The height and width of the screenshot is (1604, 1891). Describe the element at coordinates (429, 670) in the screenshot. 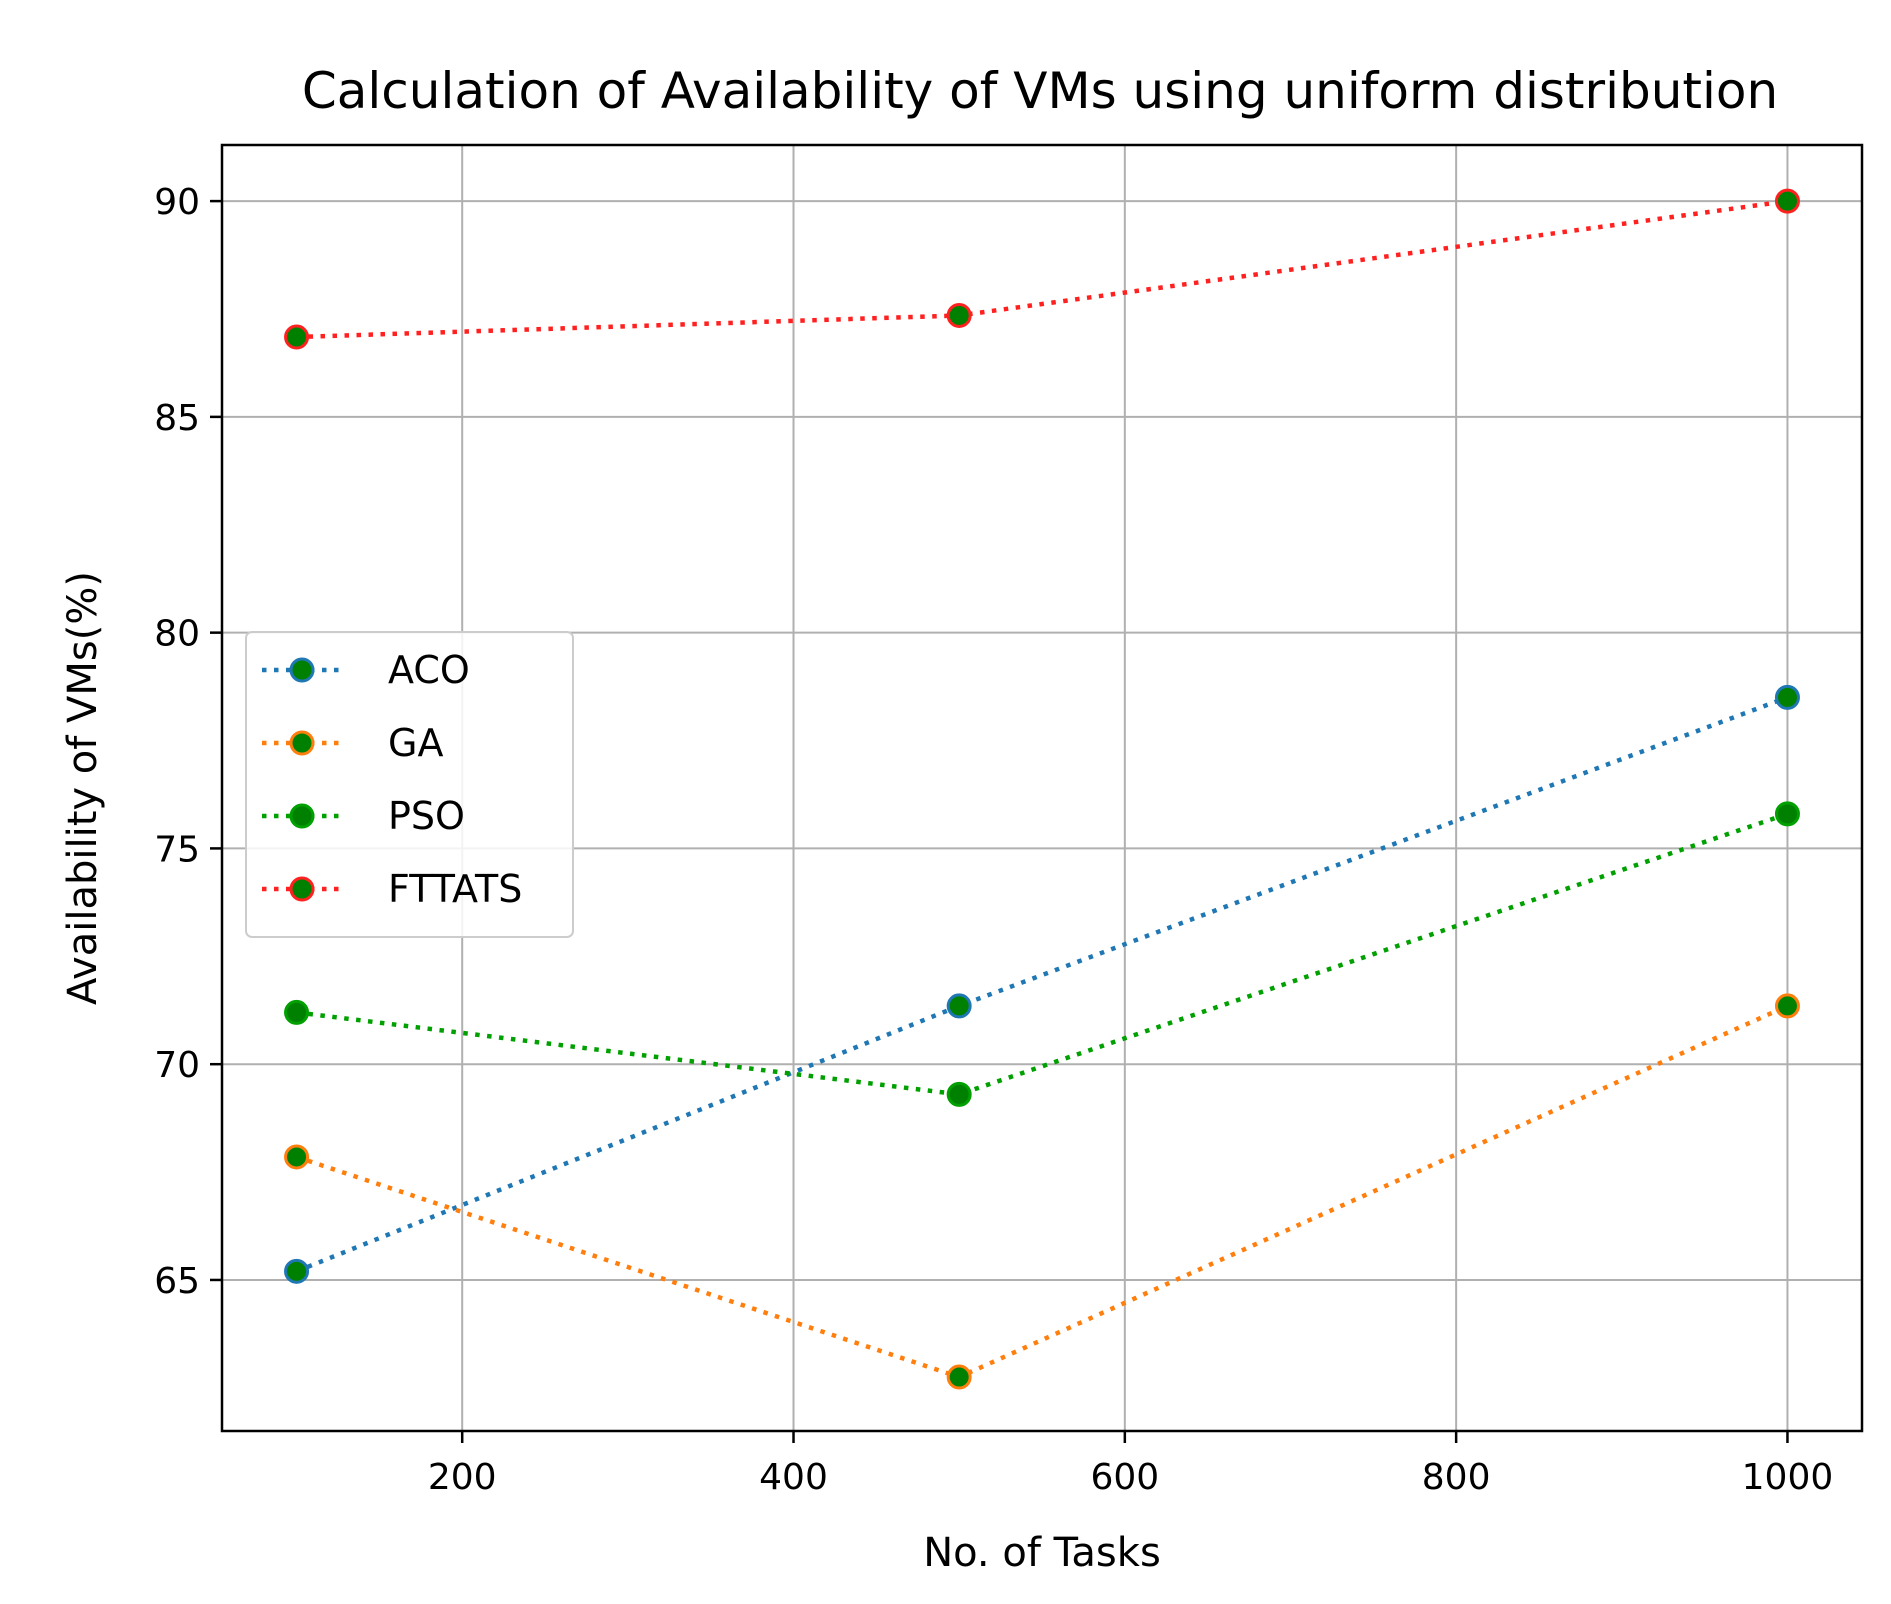

I see `legend-label-aco: ACO` at that location.